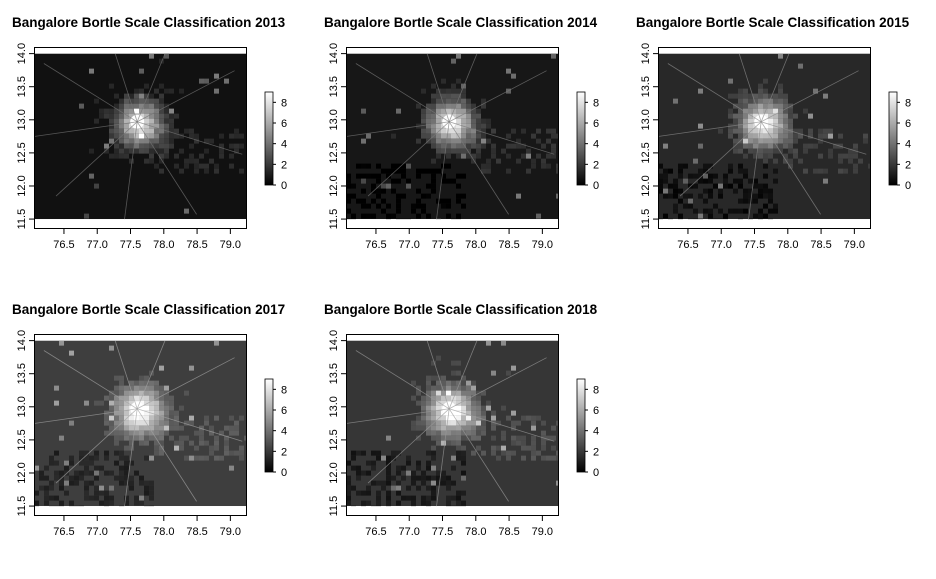 This screenshot has width=936, height=579. Describe the element at coordinates (820, 245) in the screenshot. I see `x-tick-label: 78.5` at that location.